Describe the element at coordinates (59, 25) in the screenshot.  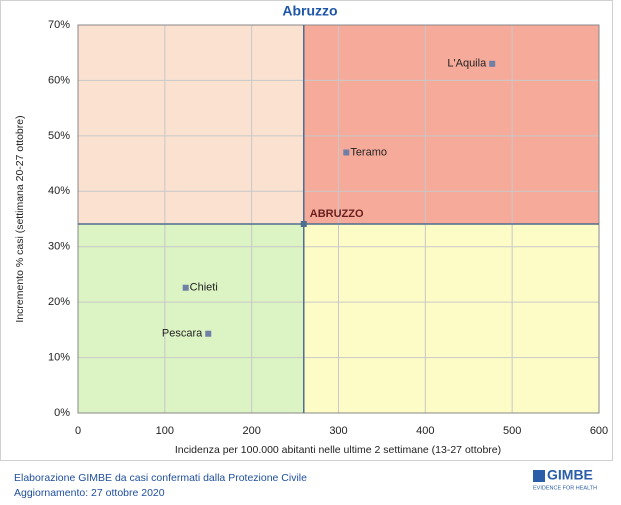
I see `y-tick-label: 70%` at that location.